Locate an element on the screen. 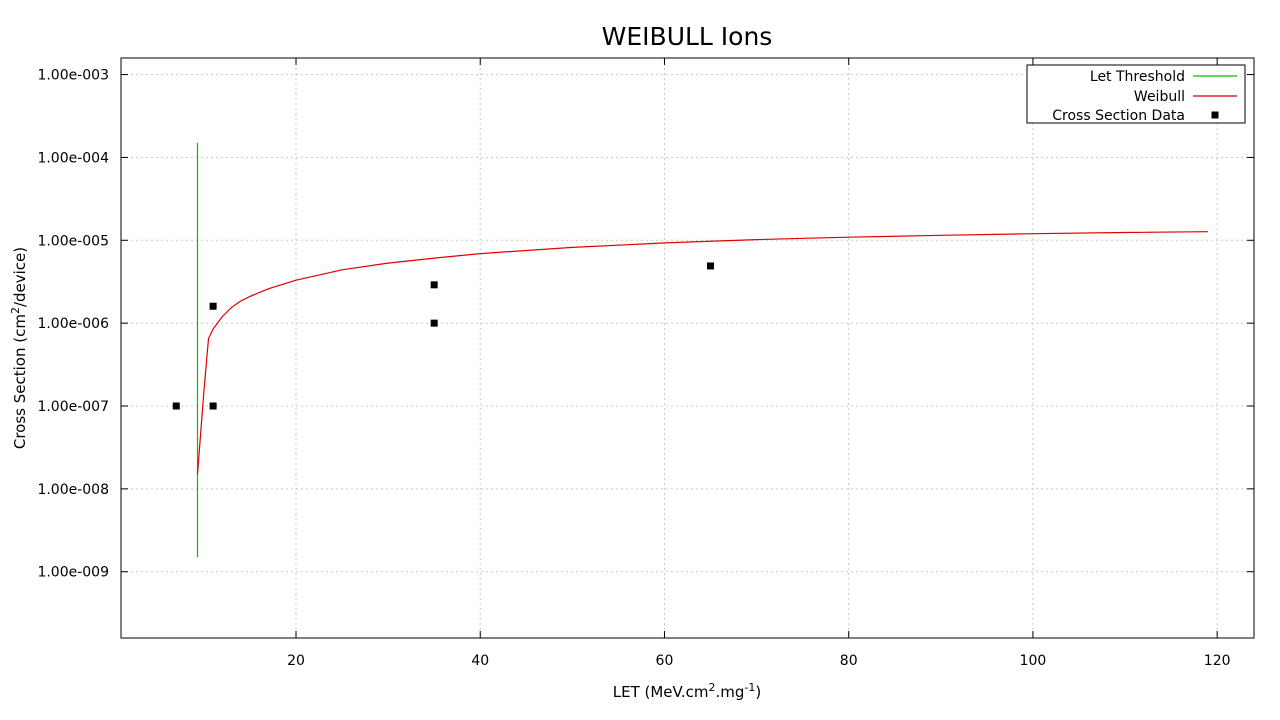 The width and height of the screenshot is (1280, 720). legend-label-weibull: Weibull is located at coordinates (1159, 97).